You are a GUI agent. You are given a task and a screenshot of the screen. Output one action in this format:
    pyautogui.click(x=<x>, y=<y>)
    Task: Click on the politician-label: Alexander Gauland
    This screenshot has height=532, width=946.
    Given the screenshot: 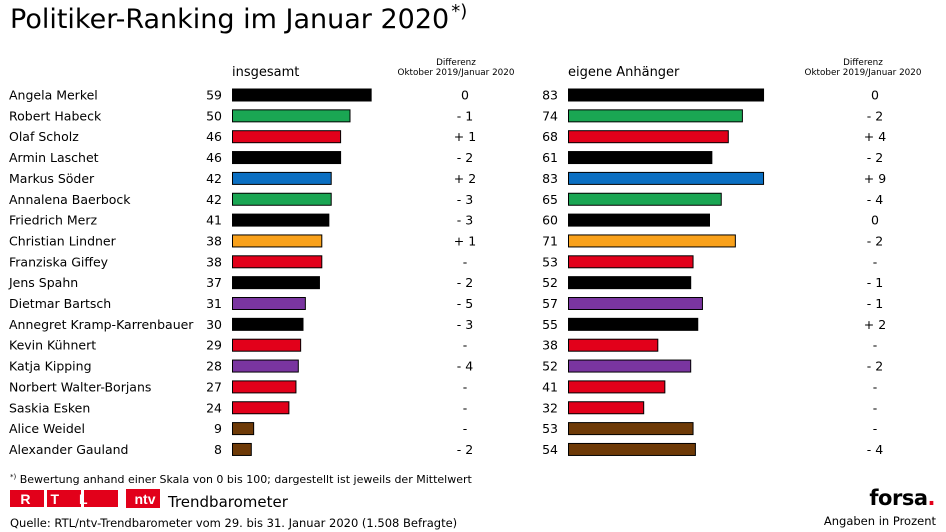 What is the action you would take?
    pyautogui.click(x=68, y=449)
    